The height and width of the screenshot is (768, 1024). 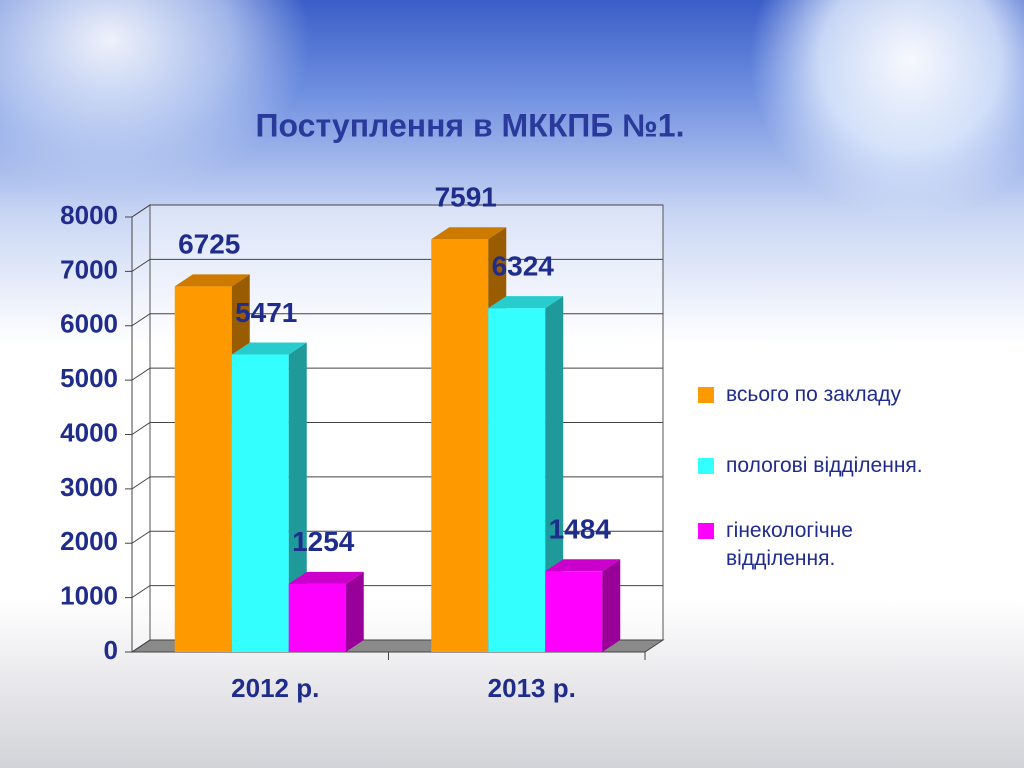 I want to click on legend-label: гінекологічне відділення., so click(x=789, y=544).